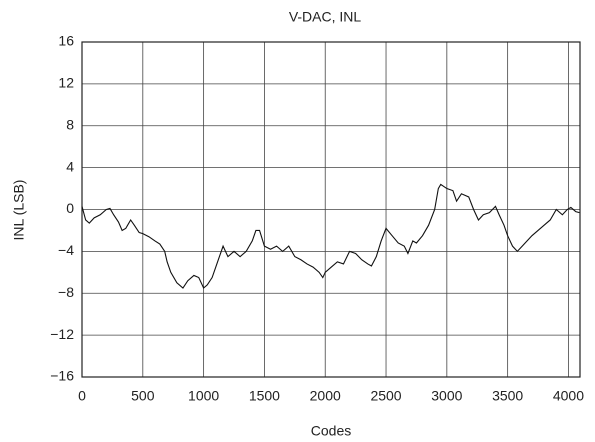 The image size is (595, 442). Describe the element at coordinates (62, 334) in the screenshot. I see `y-tick-label: −12` at that location.